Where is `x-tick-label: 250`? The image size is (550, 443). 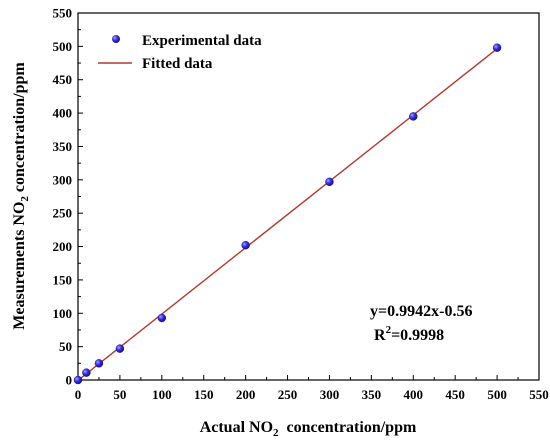 x-tick-label: 250 is located at coordinates (288, 394).